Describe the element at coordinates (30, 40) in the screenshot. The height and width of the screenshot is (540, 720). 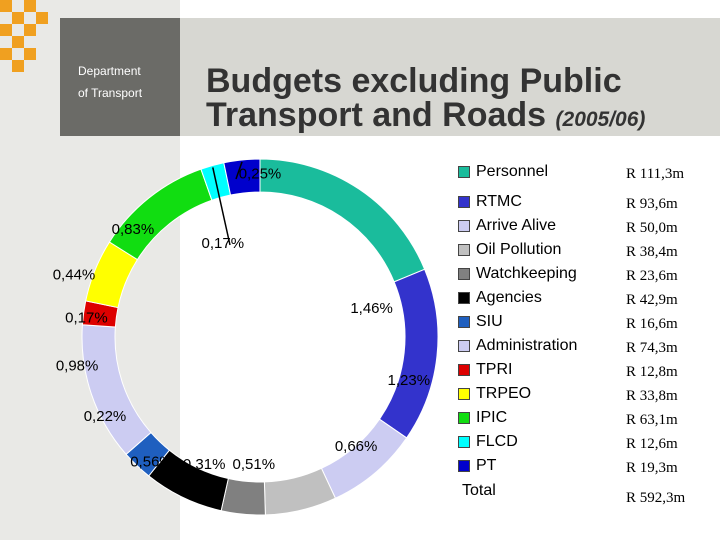
I see `decorative-squares` at that location.